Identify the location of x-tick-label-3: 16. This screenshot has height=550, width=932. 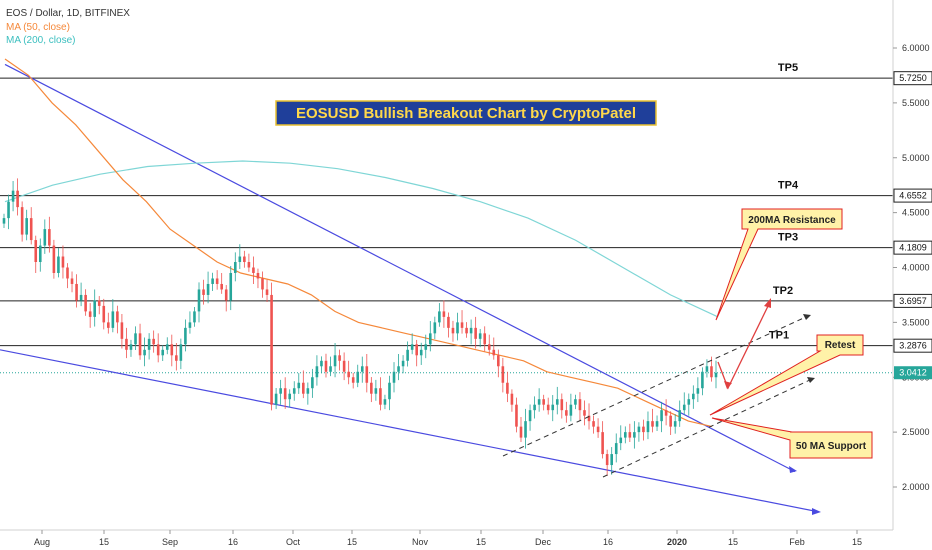
(233, 542).